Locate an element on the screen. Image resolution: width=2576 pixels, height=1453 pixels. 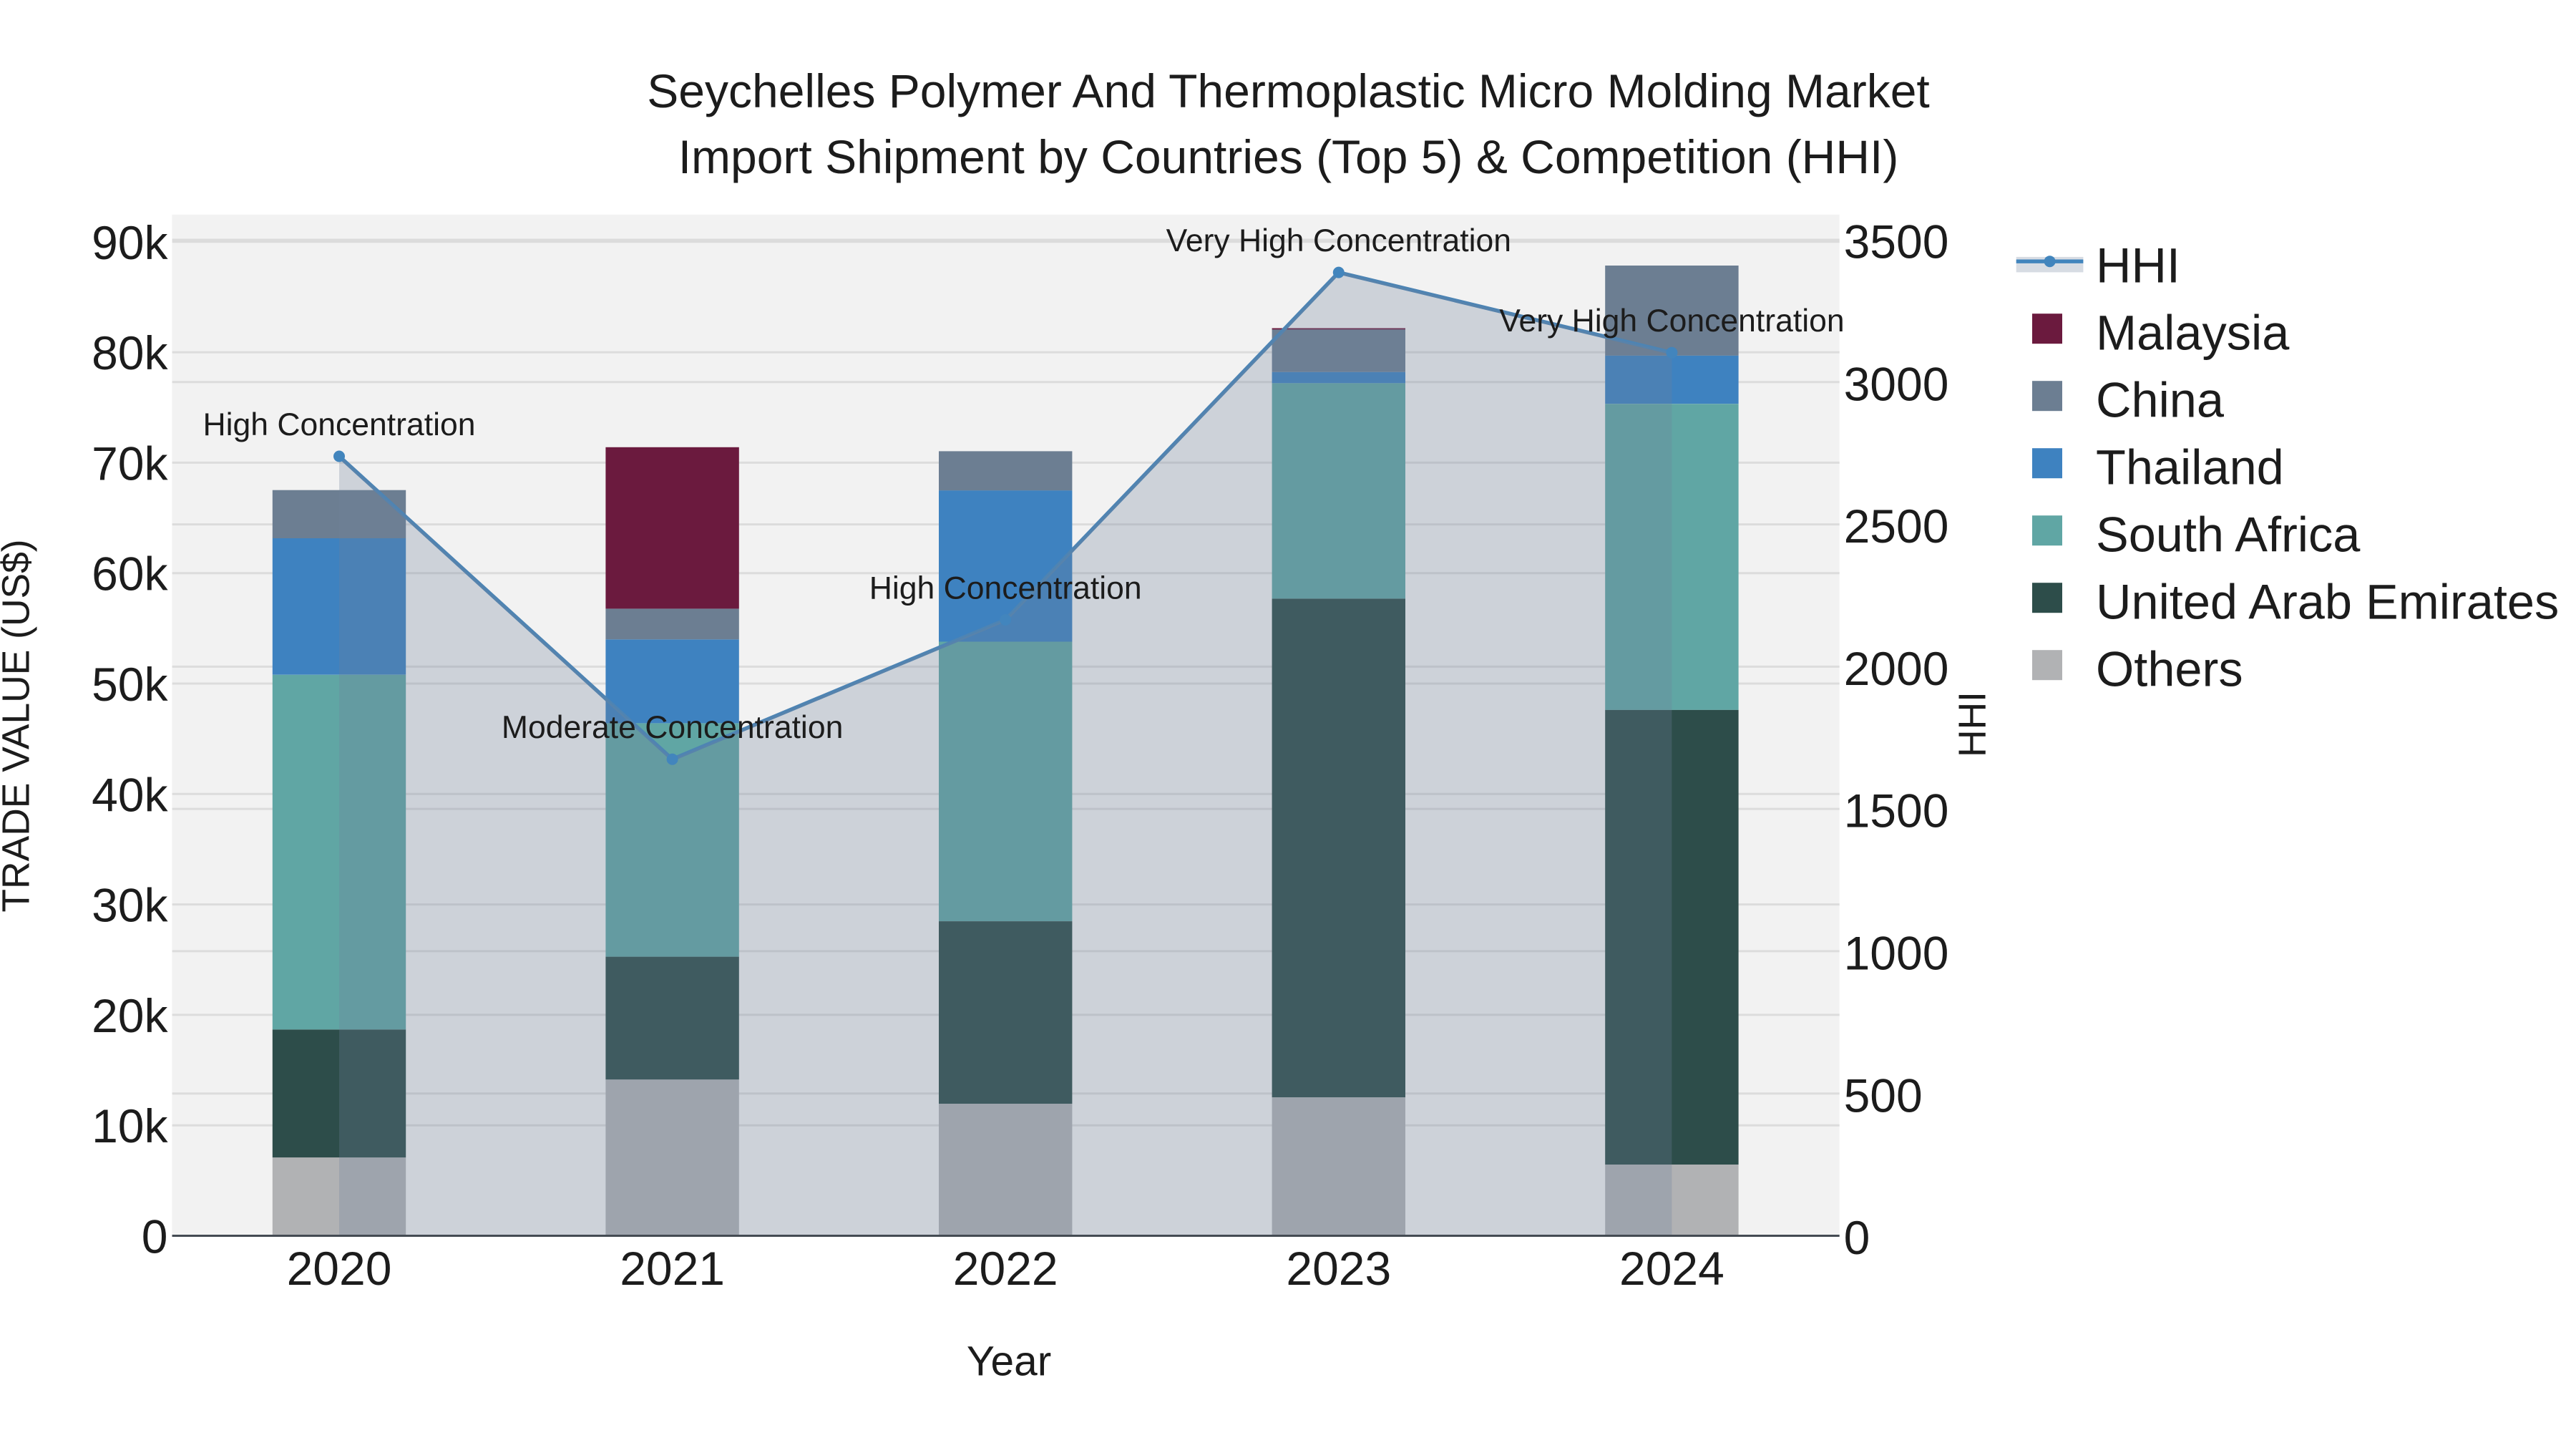
svg-text: 2020 is located at coordinates (339, 1268).